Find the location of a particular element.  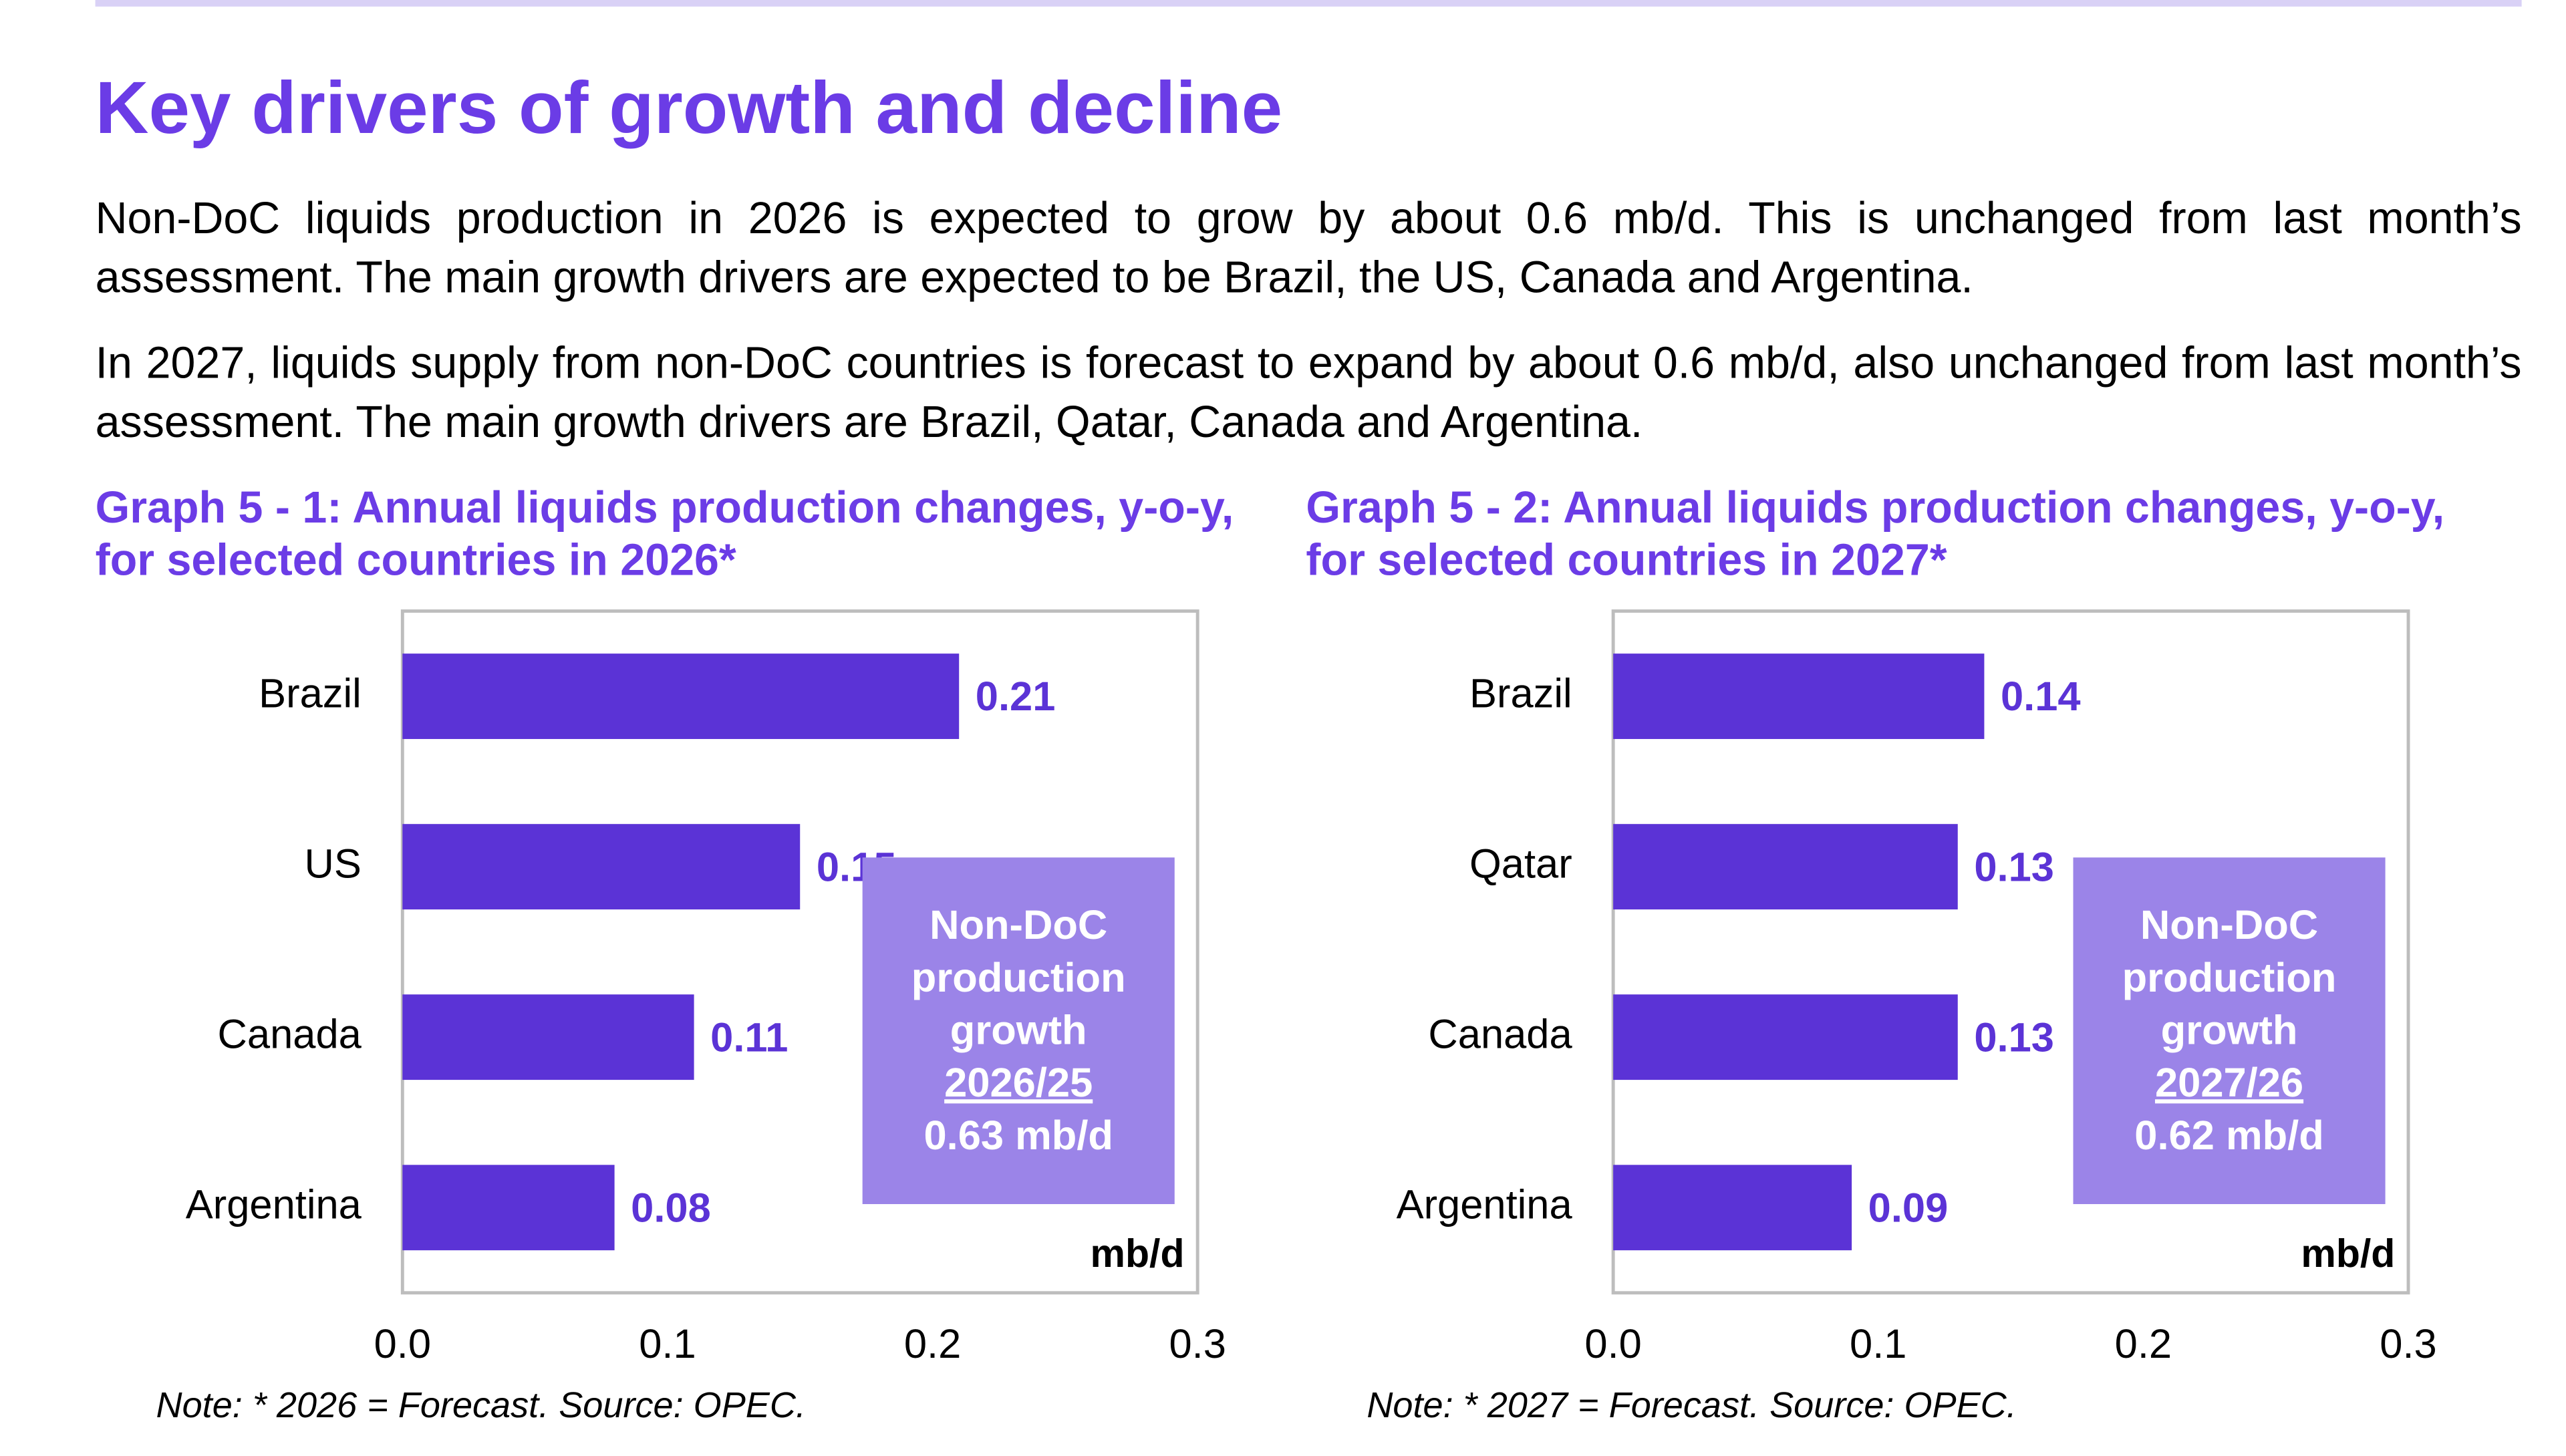

category-label: US is located at coordinates (332, 864).